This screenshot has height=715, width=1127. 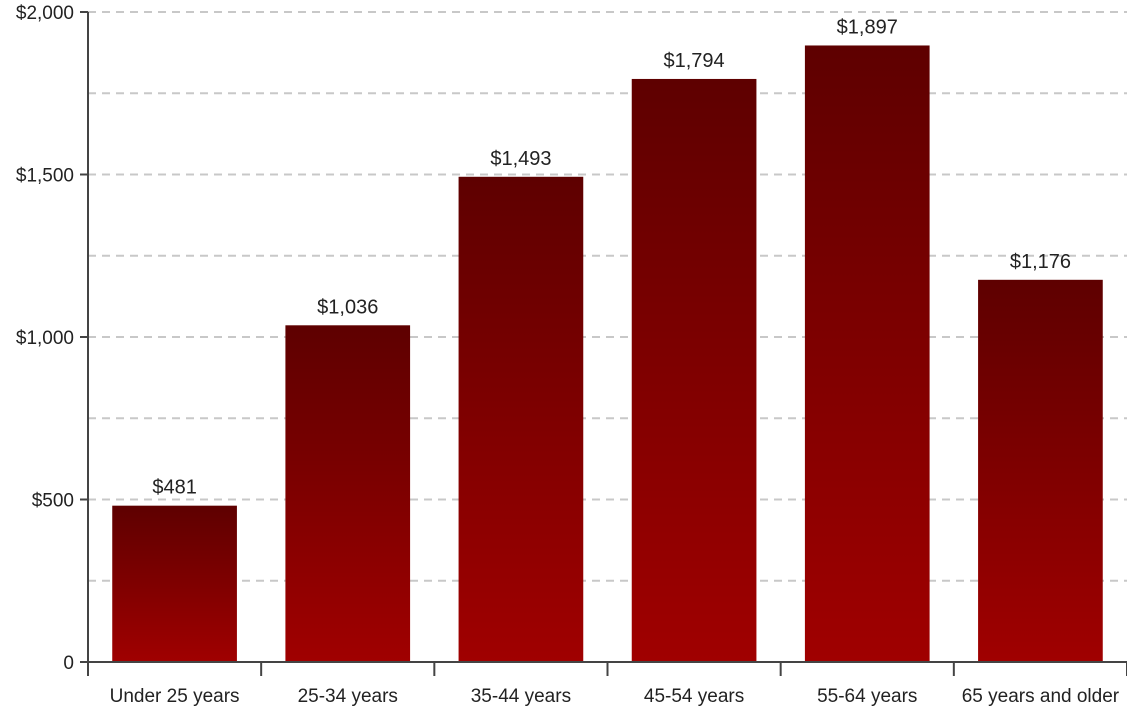 I want to click on bar-value-label: $1,493, so click(x=520, y=159).